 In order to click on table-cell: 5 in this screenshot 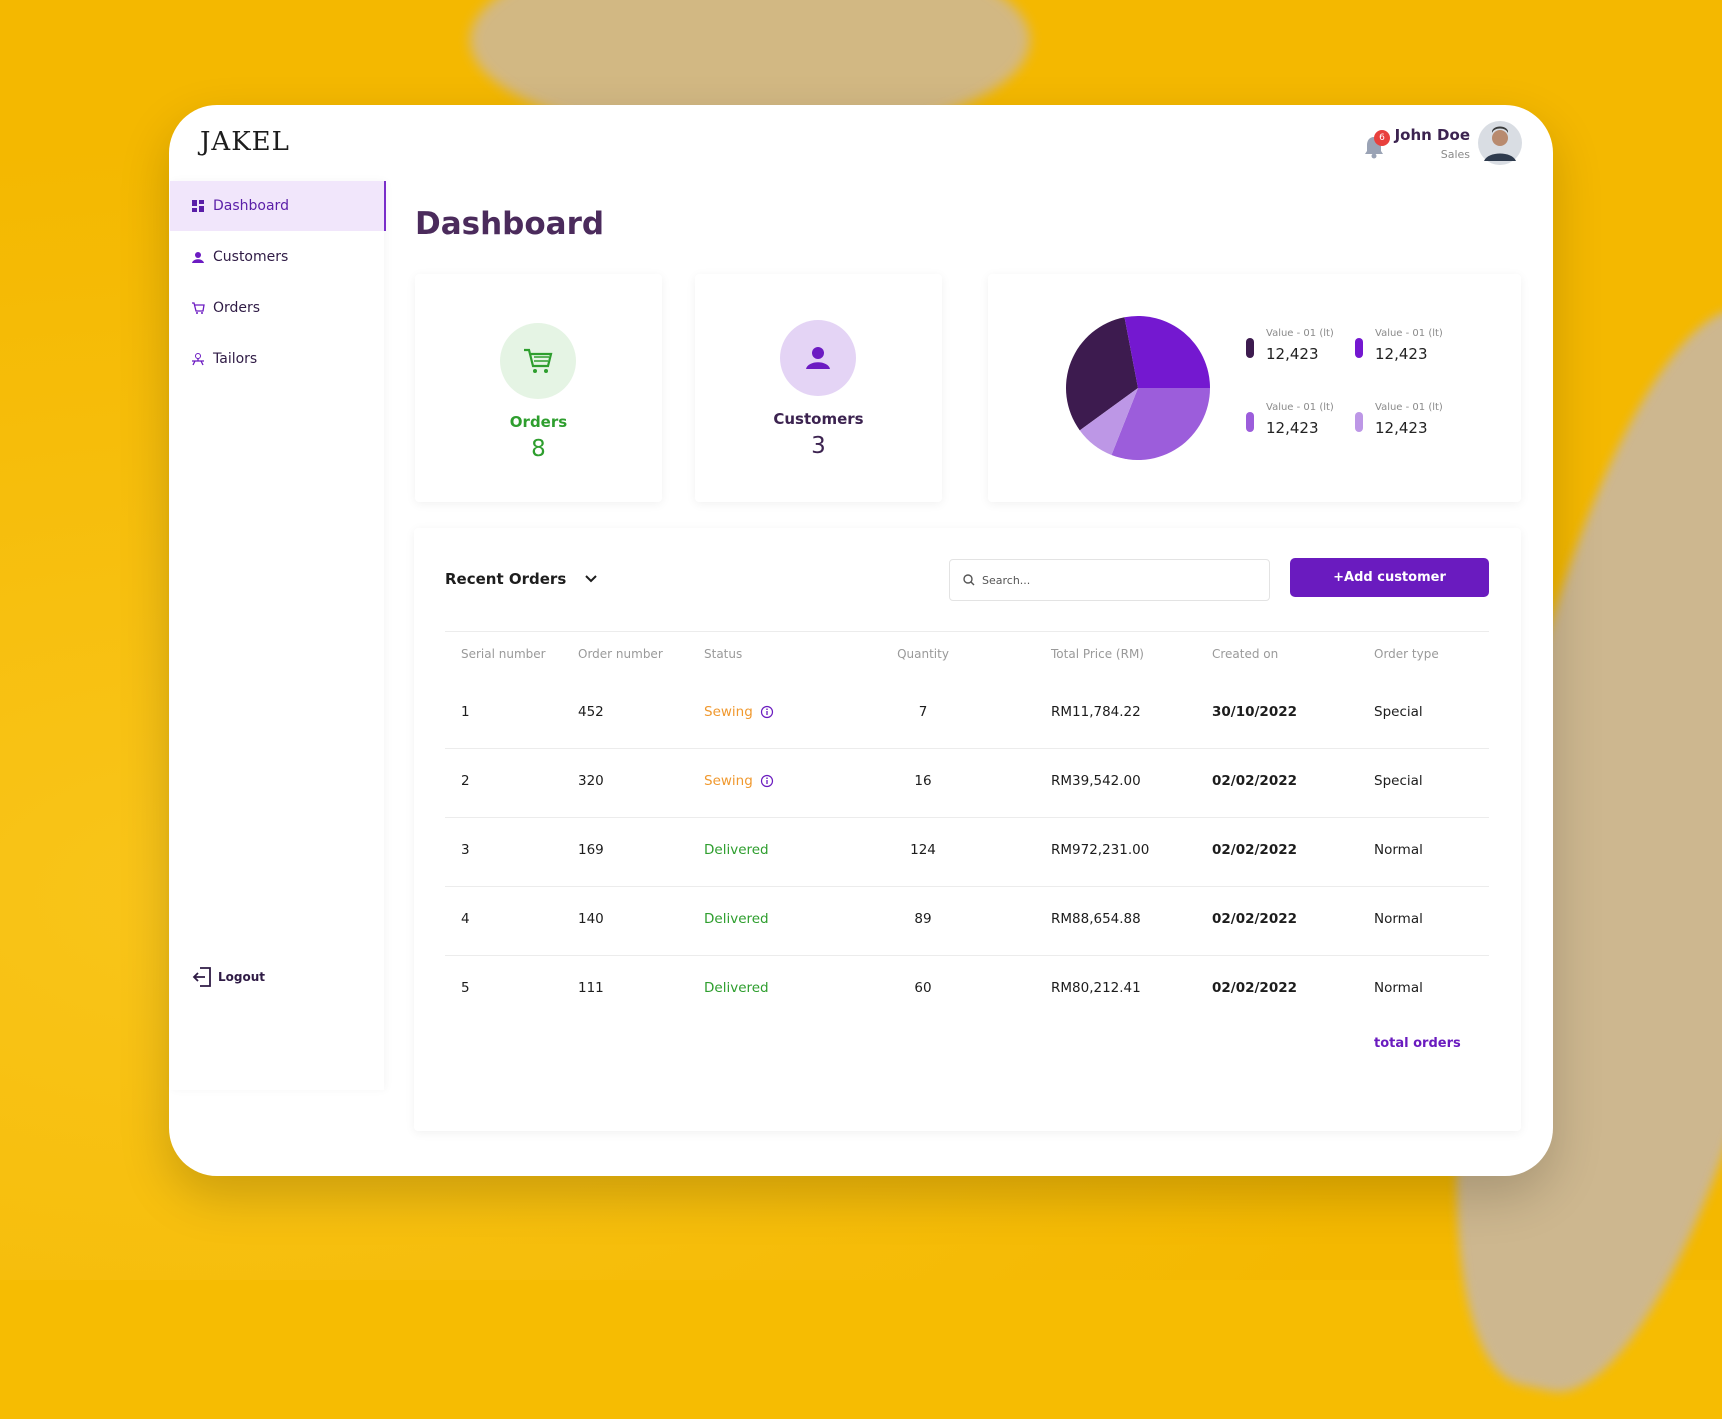, I will do `click(465, 988)`.